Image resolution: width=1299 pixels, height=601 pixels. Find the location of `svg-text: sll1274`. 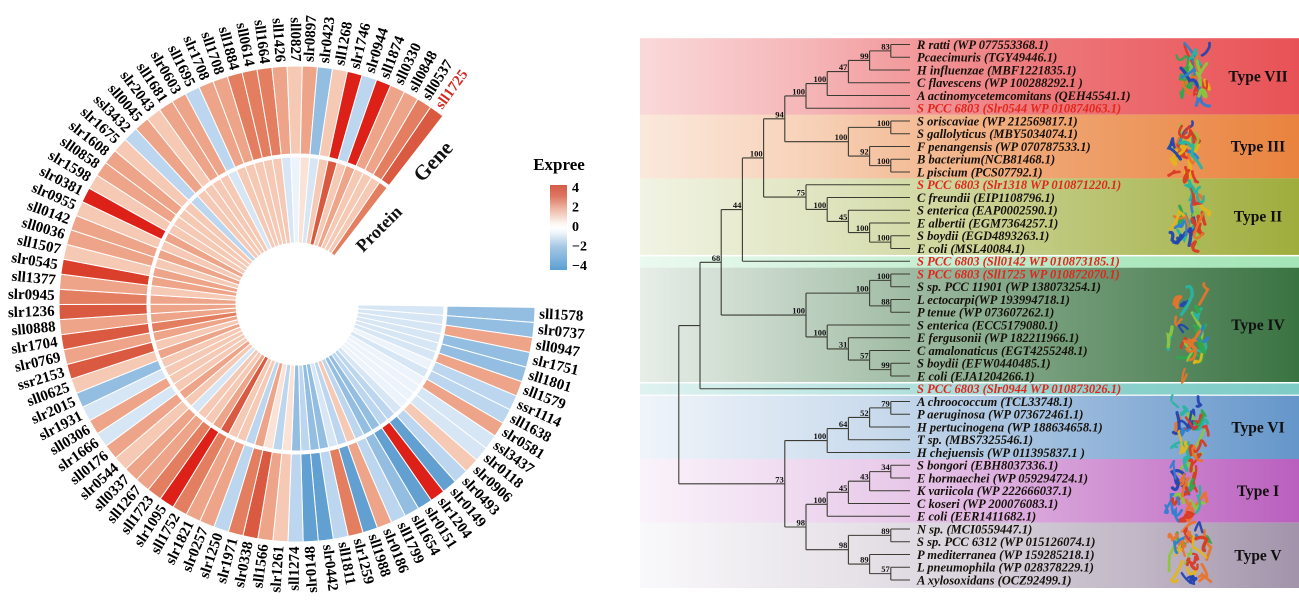

svg-text: sll1274 is located at coordinates (295, 568).